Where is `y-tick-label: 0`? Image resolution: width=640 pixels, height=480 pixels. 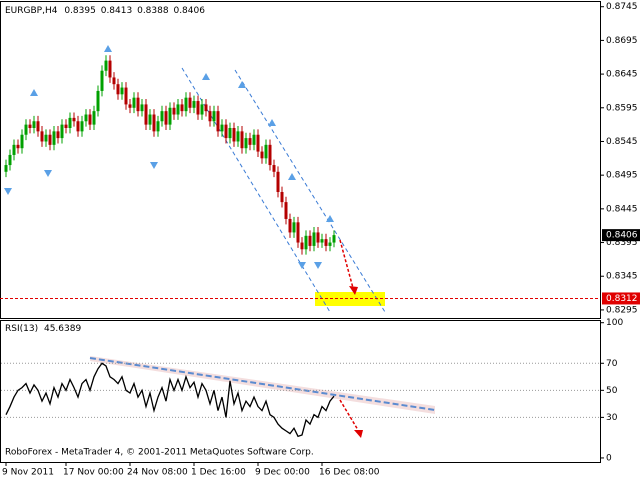 y-tick-label: 0 is located at coordinates (609, 458).